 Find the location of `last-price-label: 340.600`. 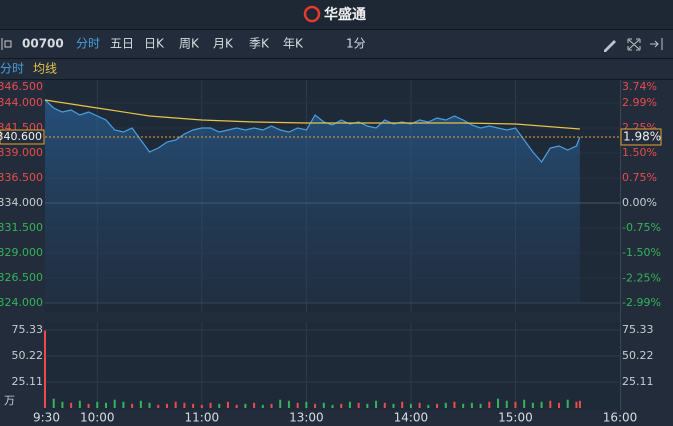

last-price-label: 340.600 is located at coordinates (21, 136).